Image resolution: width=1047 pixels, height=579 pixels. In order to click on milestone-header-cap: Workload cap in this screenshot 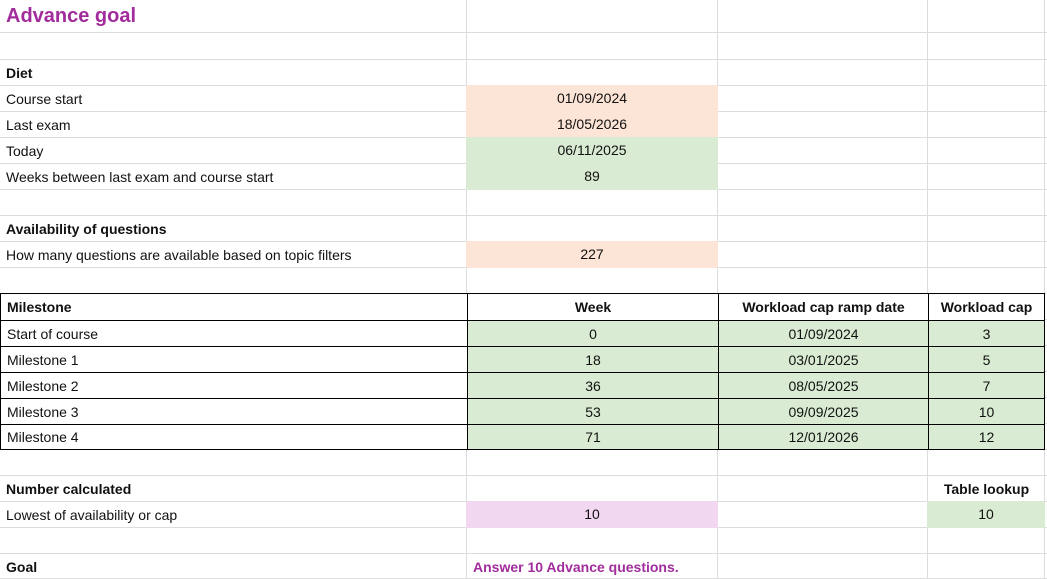, I will do `click(986, 306)`.